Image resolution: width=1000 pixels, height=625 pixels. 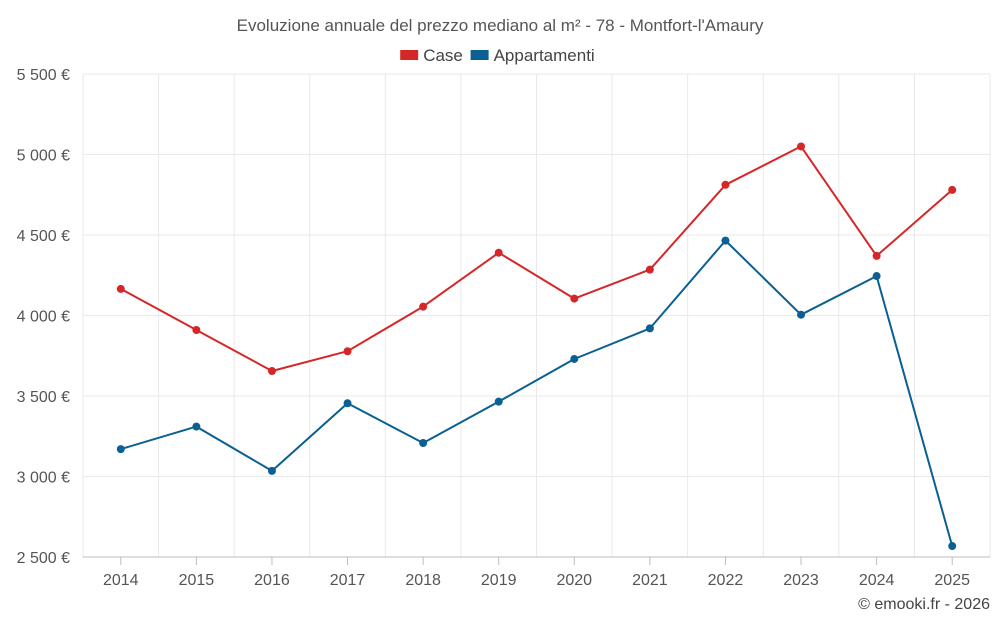 What do you see at coordinates (801, 580) in the screenshot?
I see `x-tick-label: 2023` at bounding box center [801, 580].